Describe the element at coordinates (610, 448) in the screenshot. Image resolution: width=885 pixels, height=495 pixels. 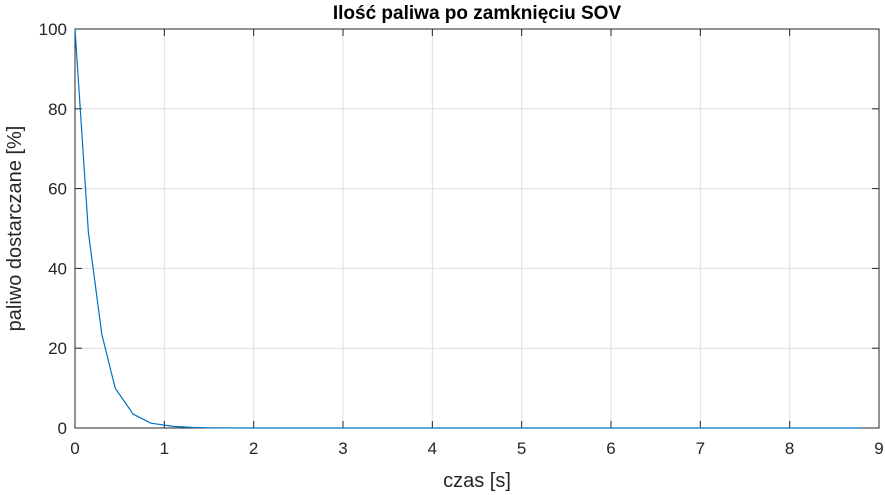
I see `x-tick-label: 6` at that location.